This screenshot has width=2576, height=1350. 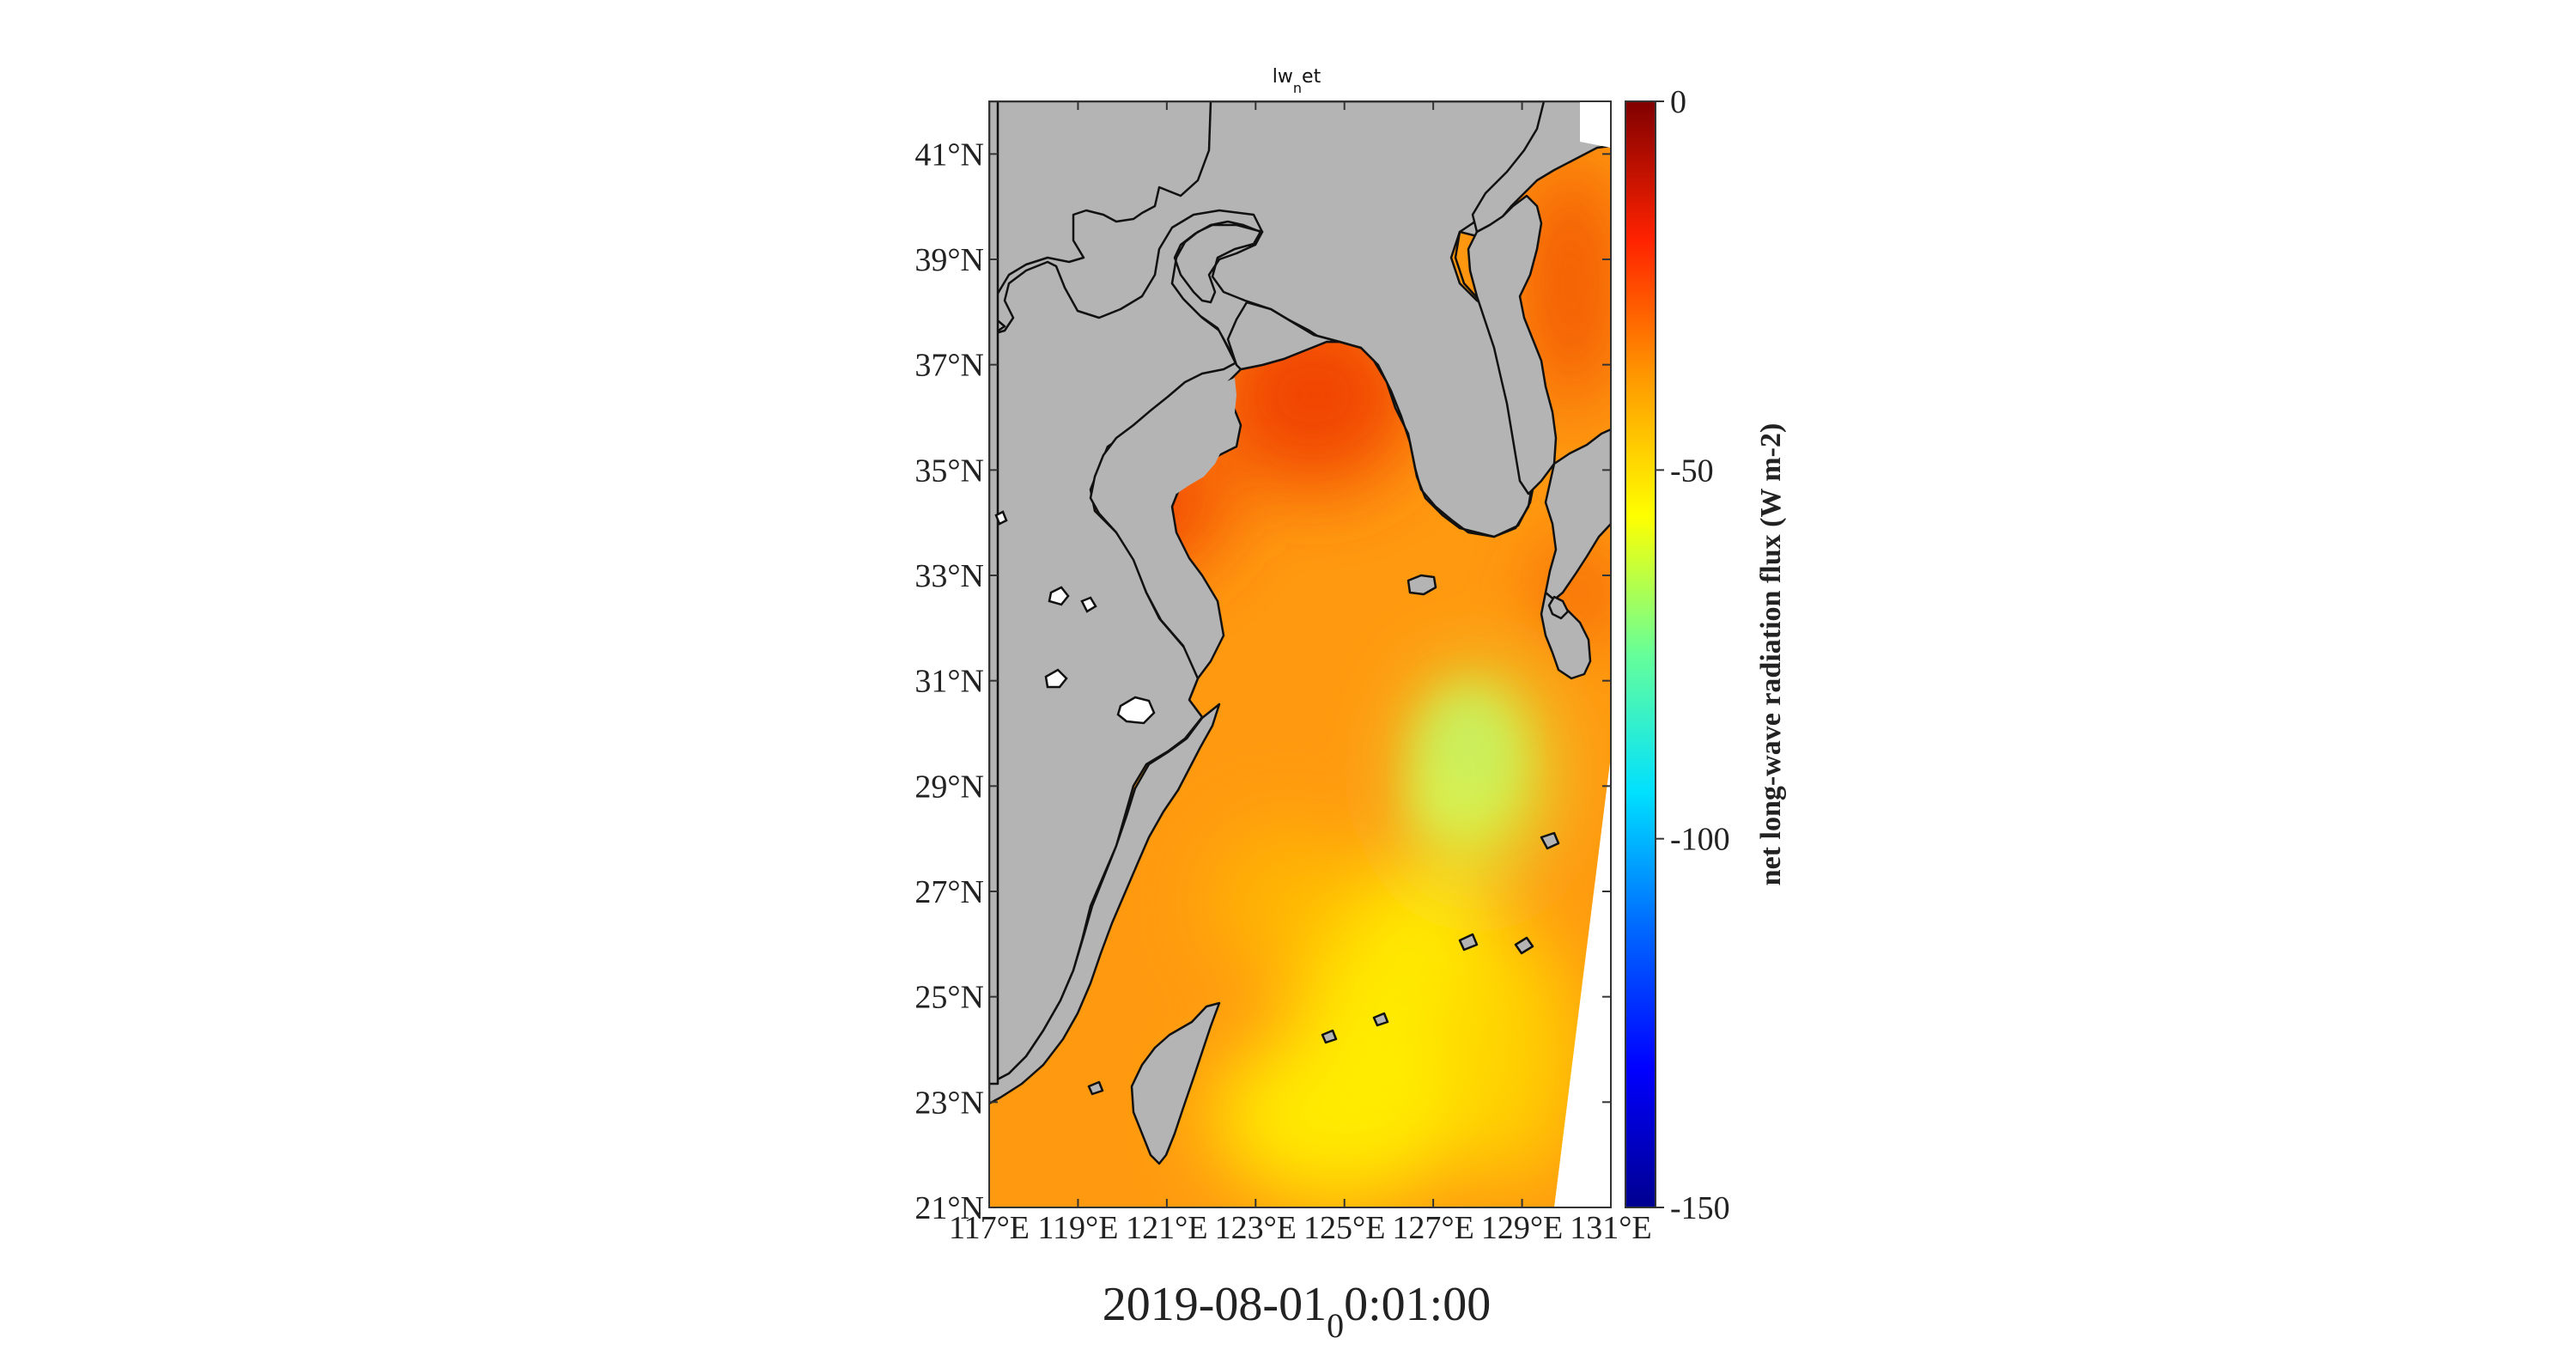 I want to click on lat-tick-label: 31°N, so click(x=949, y=682).